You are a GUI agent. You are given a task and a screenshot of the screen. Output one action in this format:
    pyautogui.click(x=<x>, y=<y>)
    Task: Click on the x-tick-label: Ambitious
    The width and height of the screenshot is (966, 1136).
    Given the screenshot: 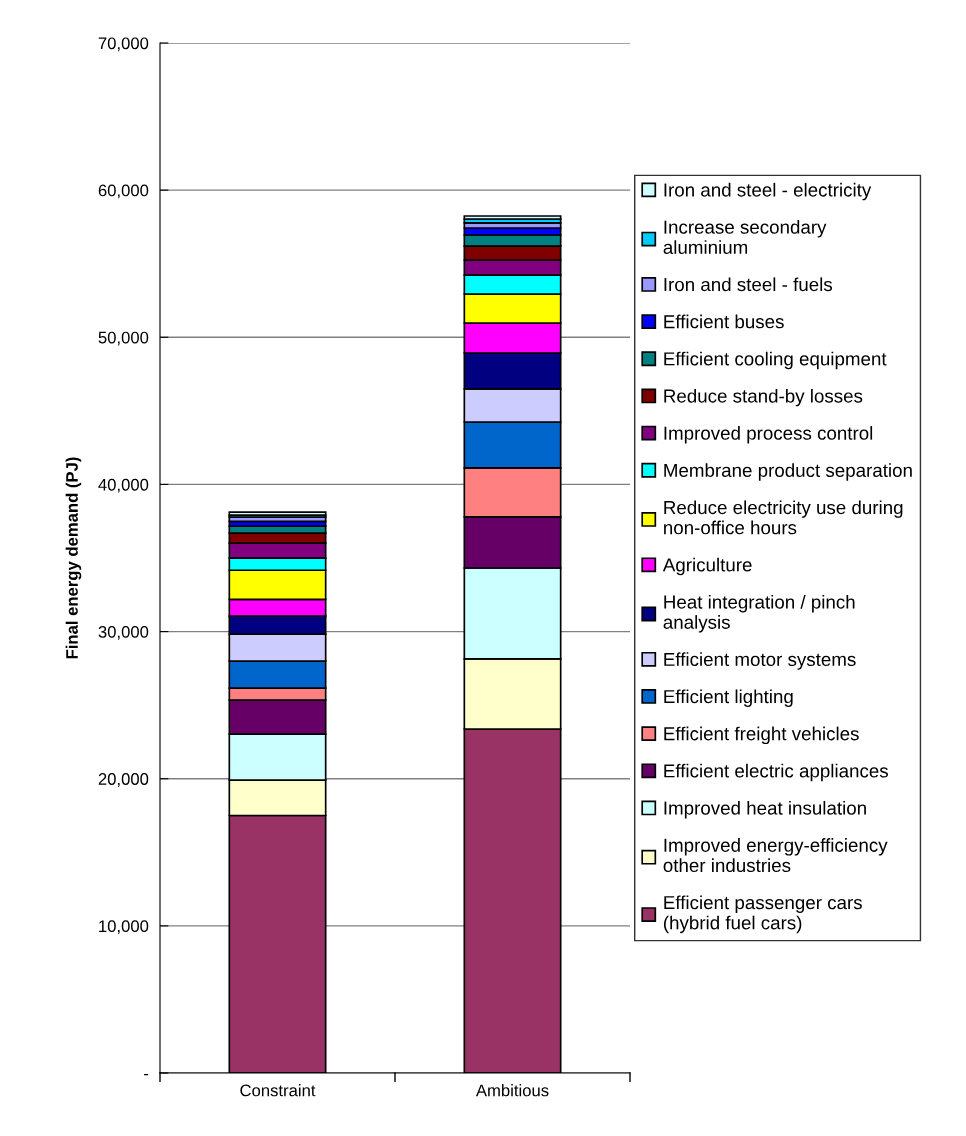 What is the action you would take?
    pyautogui.click(x=512, y=1090)
    